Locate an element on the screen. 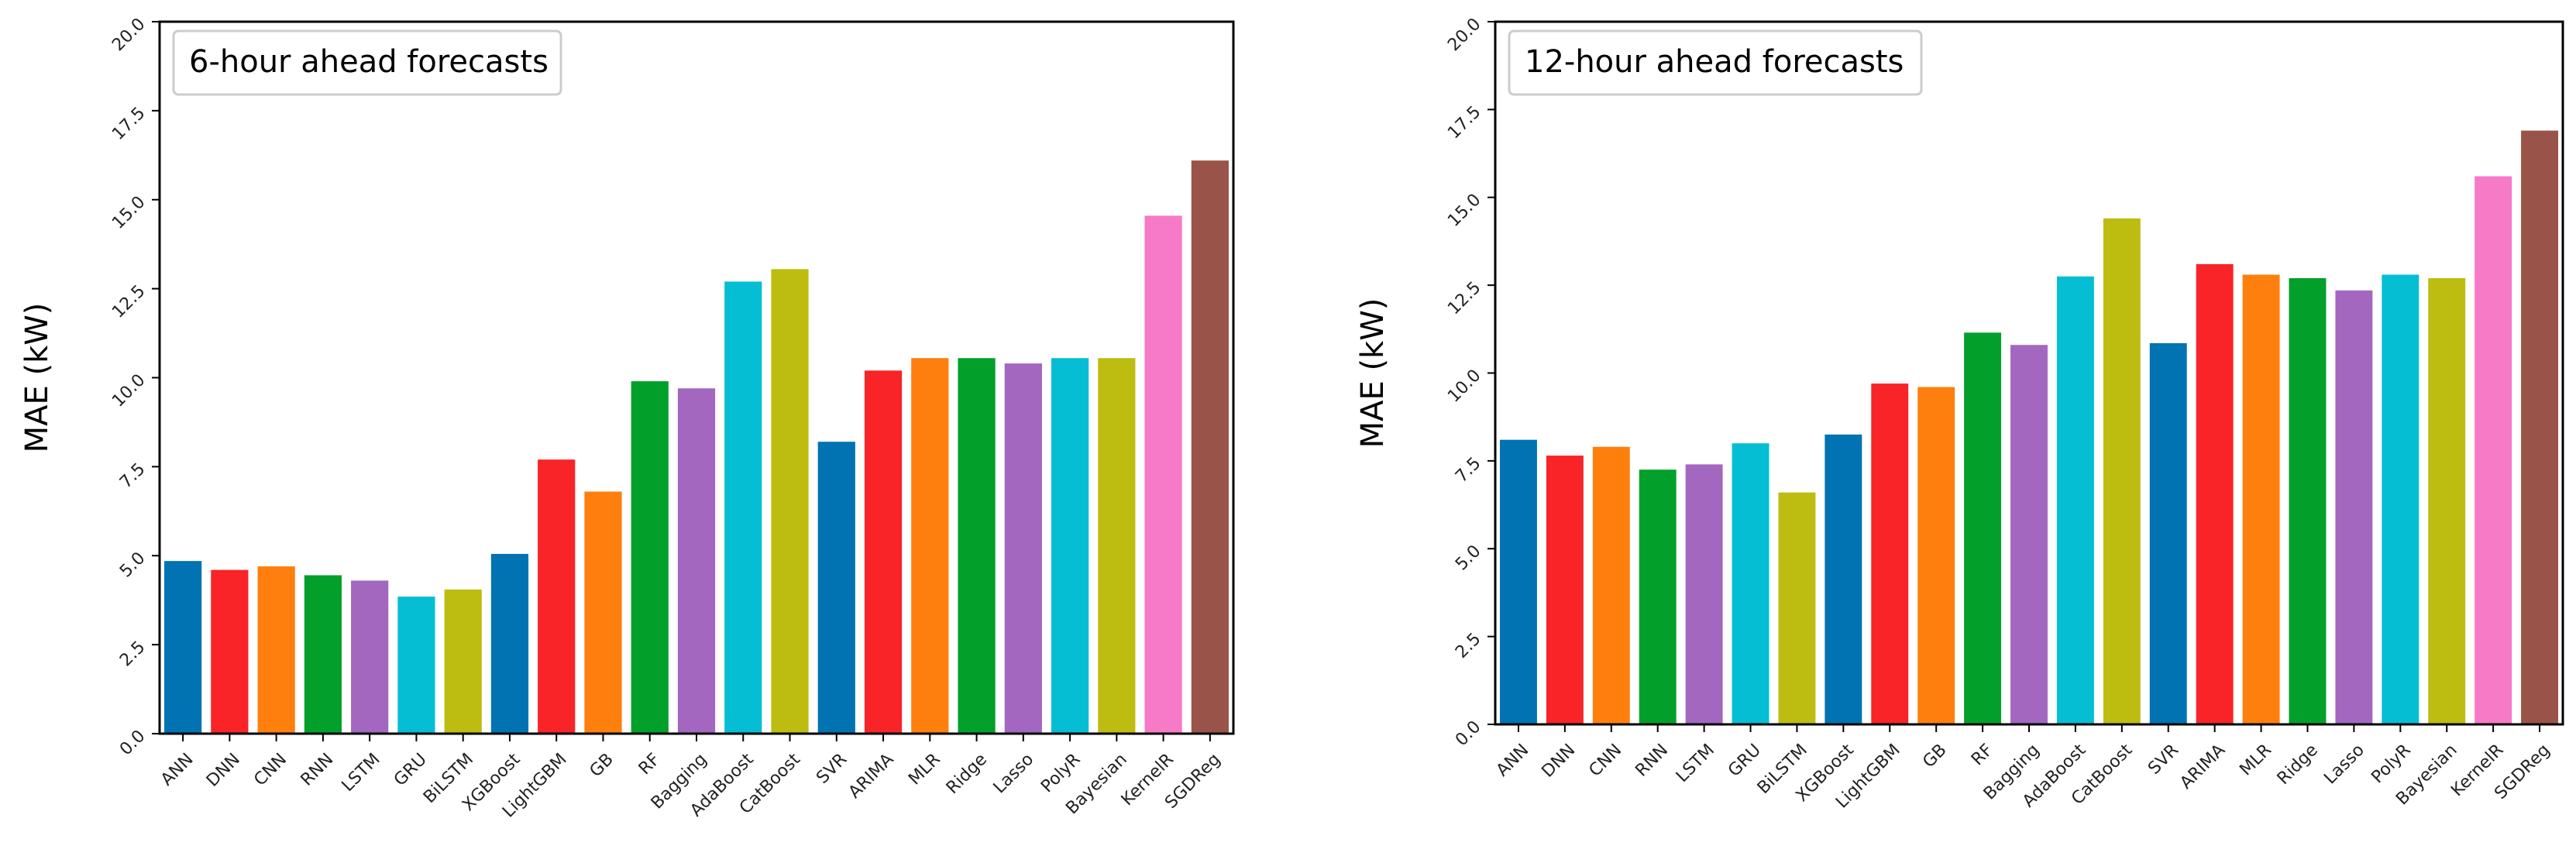 The image size is (2576, 846). chart-title: 6-hour ahead forecasts is located at coordinates (369, 62).